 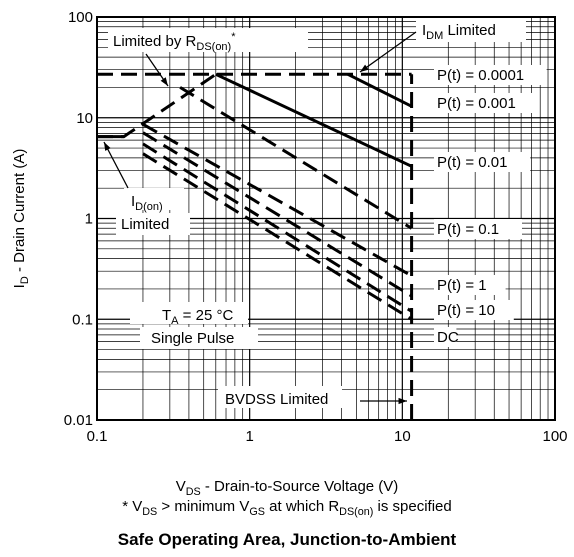 What do you see at coordinates (97, 436) in the screenshot?
I see `x-tick-label: 0.1` at bounding box center [97, 436].